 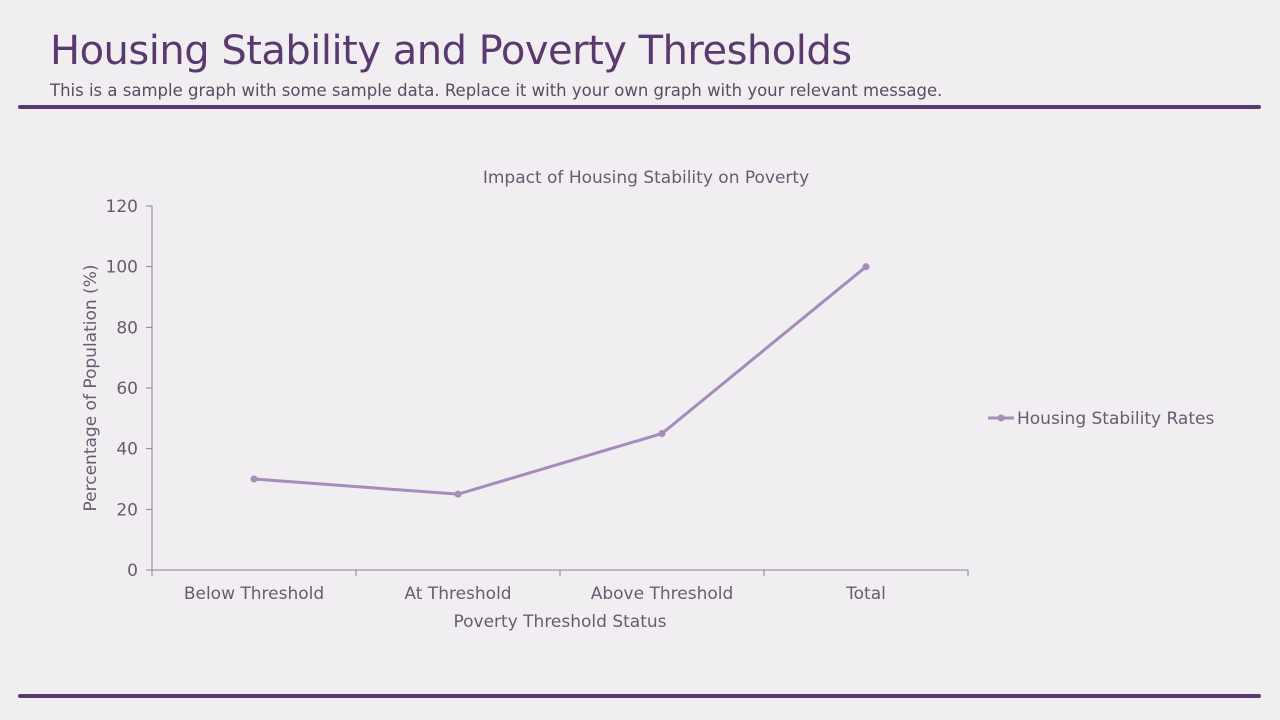 What do you see at coordinates (127, 328) in the screenshot?
I see `y-tick-label: 80` at bounding box center [127, 328].